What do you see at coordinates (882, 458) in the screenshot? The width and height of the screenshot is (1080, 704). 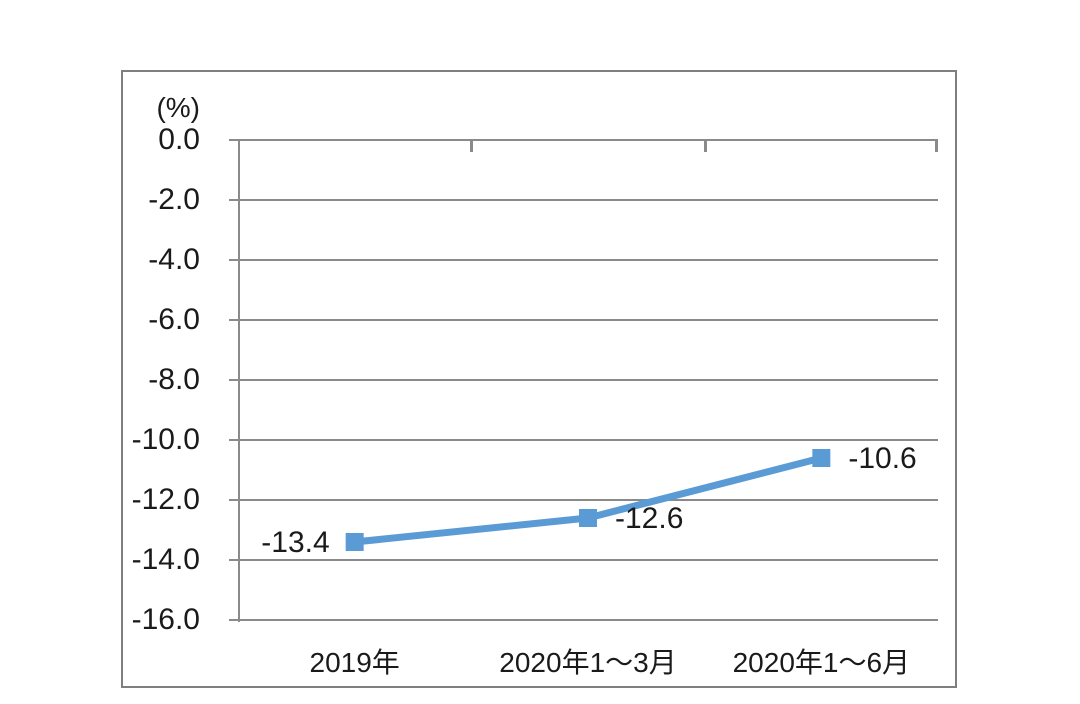 I see `data-point-label: -10.6` at bounding box center [882, 458].